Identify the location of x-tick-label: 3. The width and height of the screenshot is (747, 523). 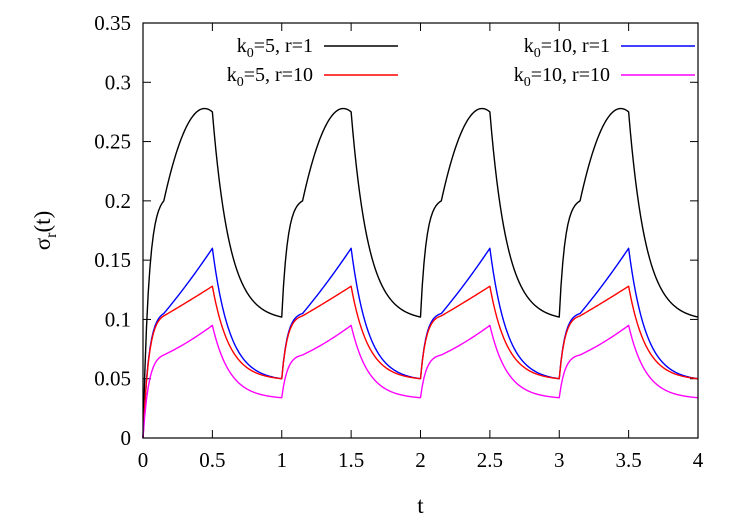
(559, 460).